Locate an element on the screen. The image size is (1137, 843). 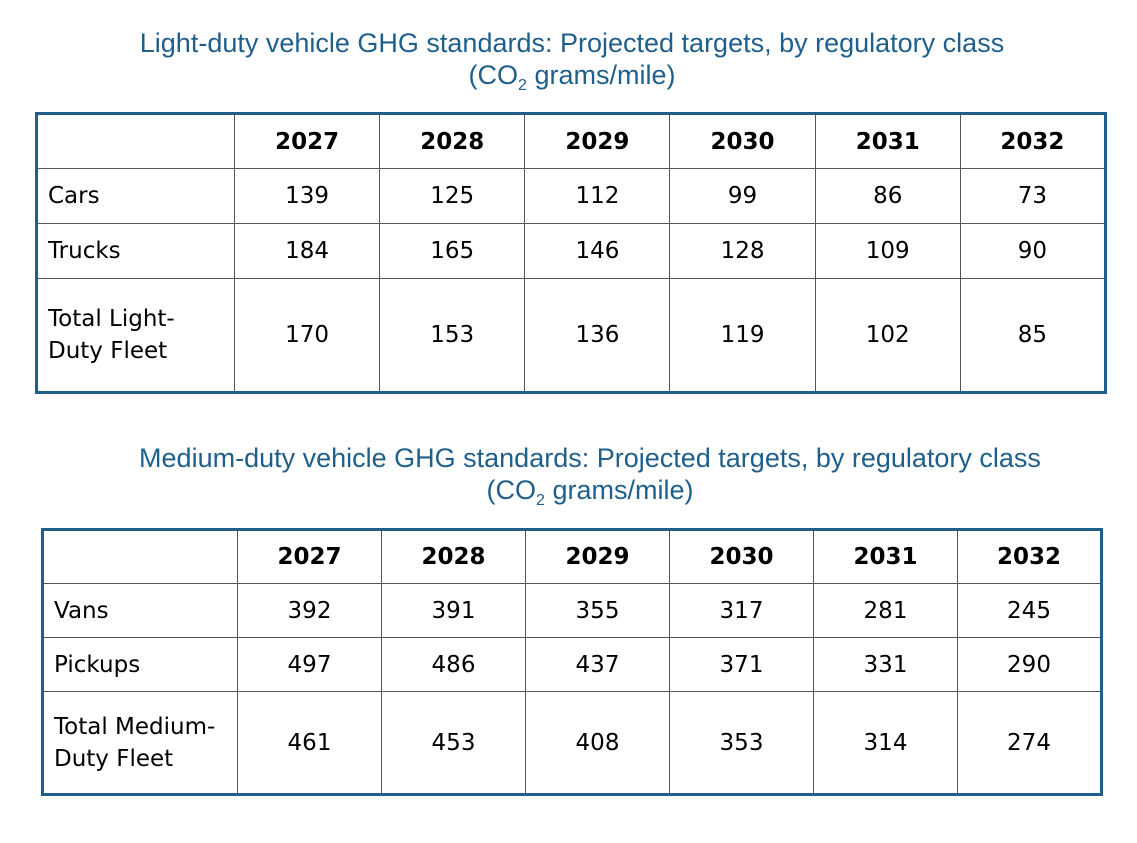
table-row: Pickups 497 486 437 371 331 290 is located at coordinates (572, 664).